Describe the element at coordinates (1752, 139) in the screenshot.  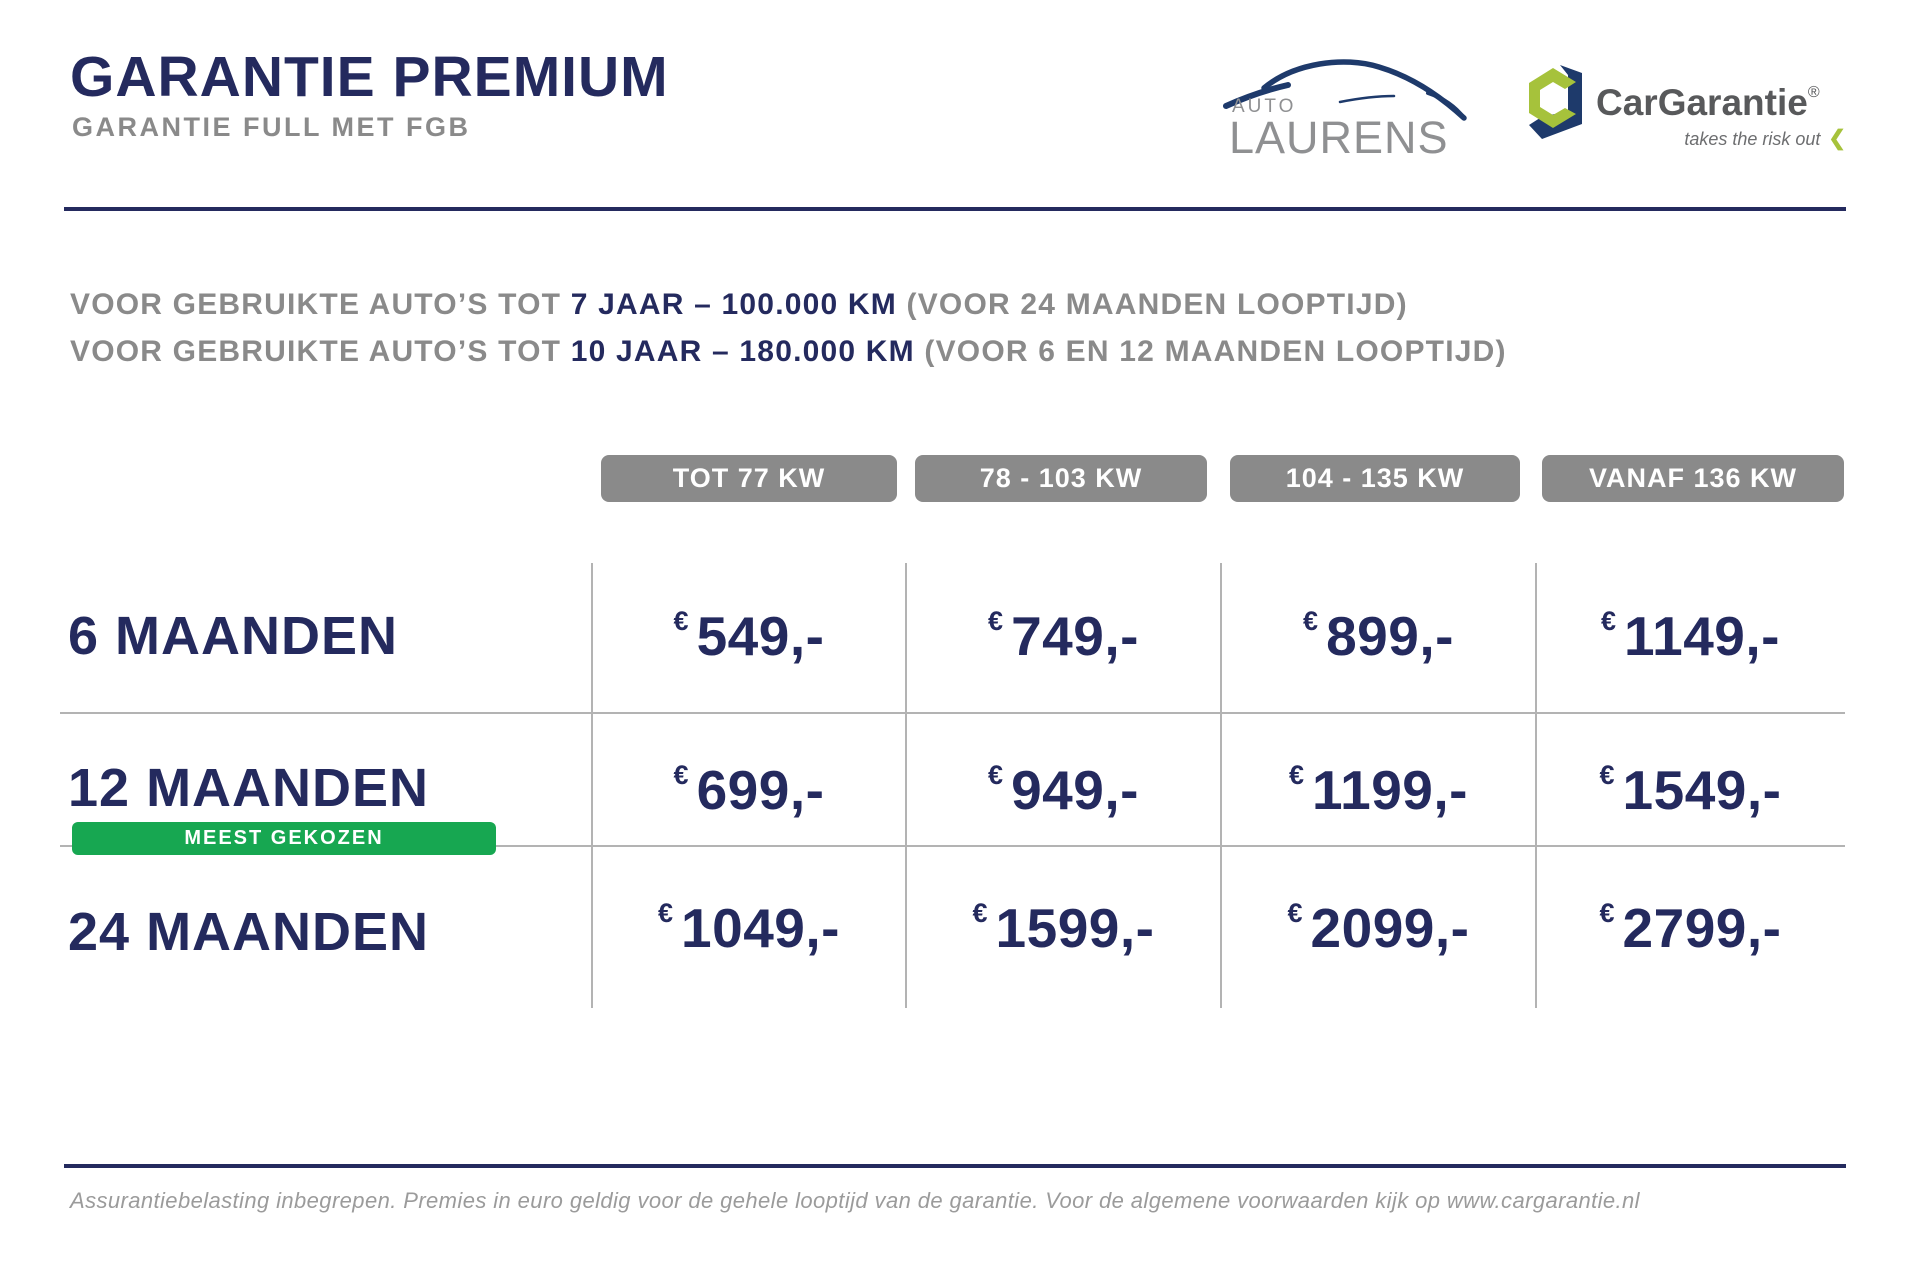
I see `cargarantie-tagline-text: takes the risk out` at that location.